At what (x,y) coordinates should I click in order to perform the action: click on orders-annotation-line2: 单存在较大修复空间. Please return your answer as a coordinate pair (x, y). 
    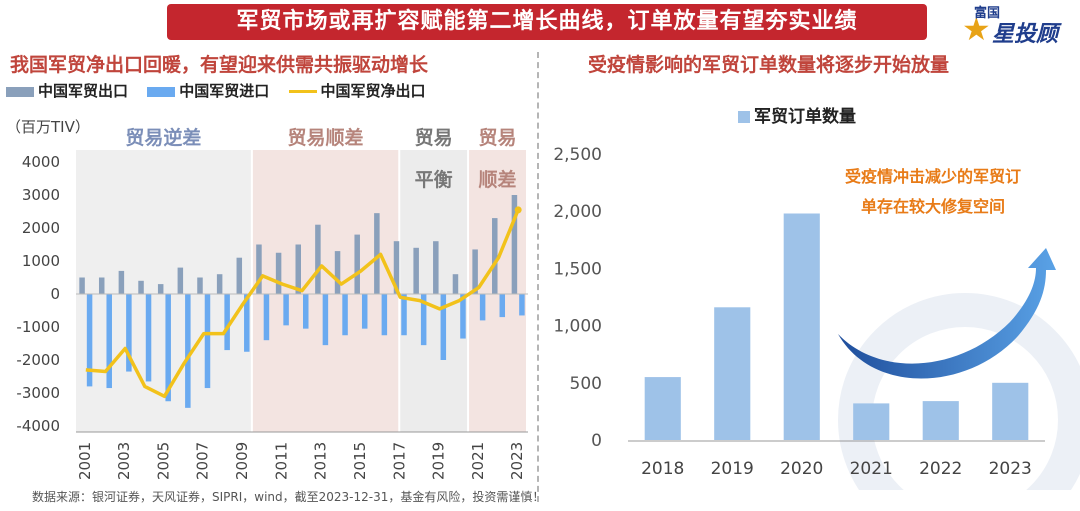
    Looking at the image, I should click on (932, 206).